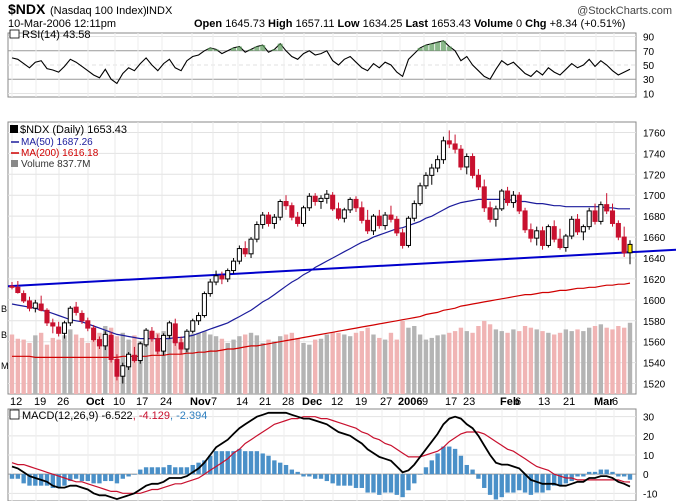 The width and height of the screenshot is (676, 501). Describe the element at coordinates (321, 62) in the screenshot. I see `rsi-line` at that location.